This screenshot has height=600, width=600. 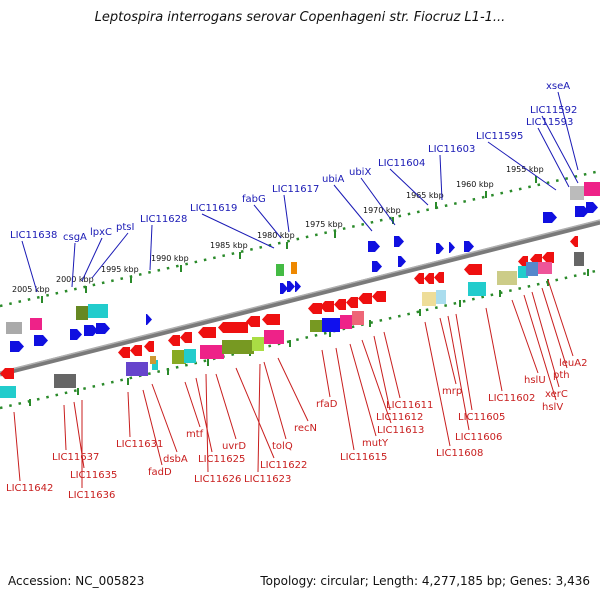 What do you see at coordinates (399, 417) in the screenshot?
I see `bottom-gene-label: LIC11612` at bounding box center [399, 417].